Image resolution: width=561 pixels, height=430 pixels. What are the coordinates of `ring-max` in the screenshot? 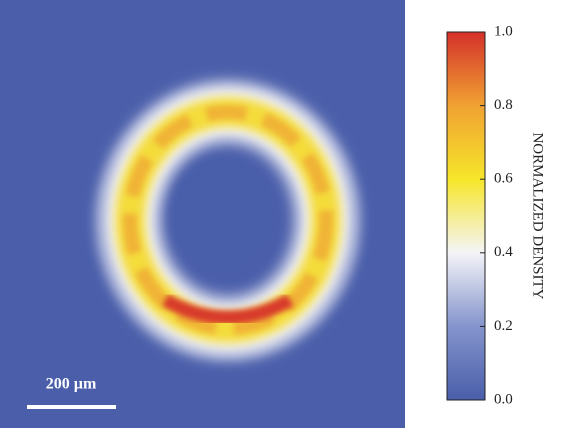 It's located at (227, 309).